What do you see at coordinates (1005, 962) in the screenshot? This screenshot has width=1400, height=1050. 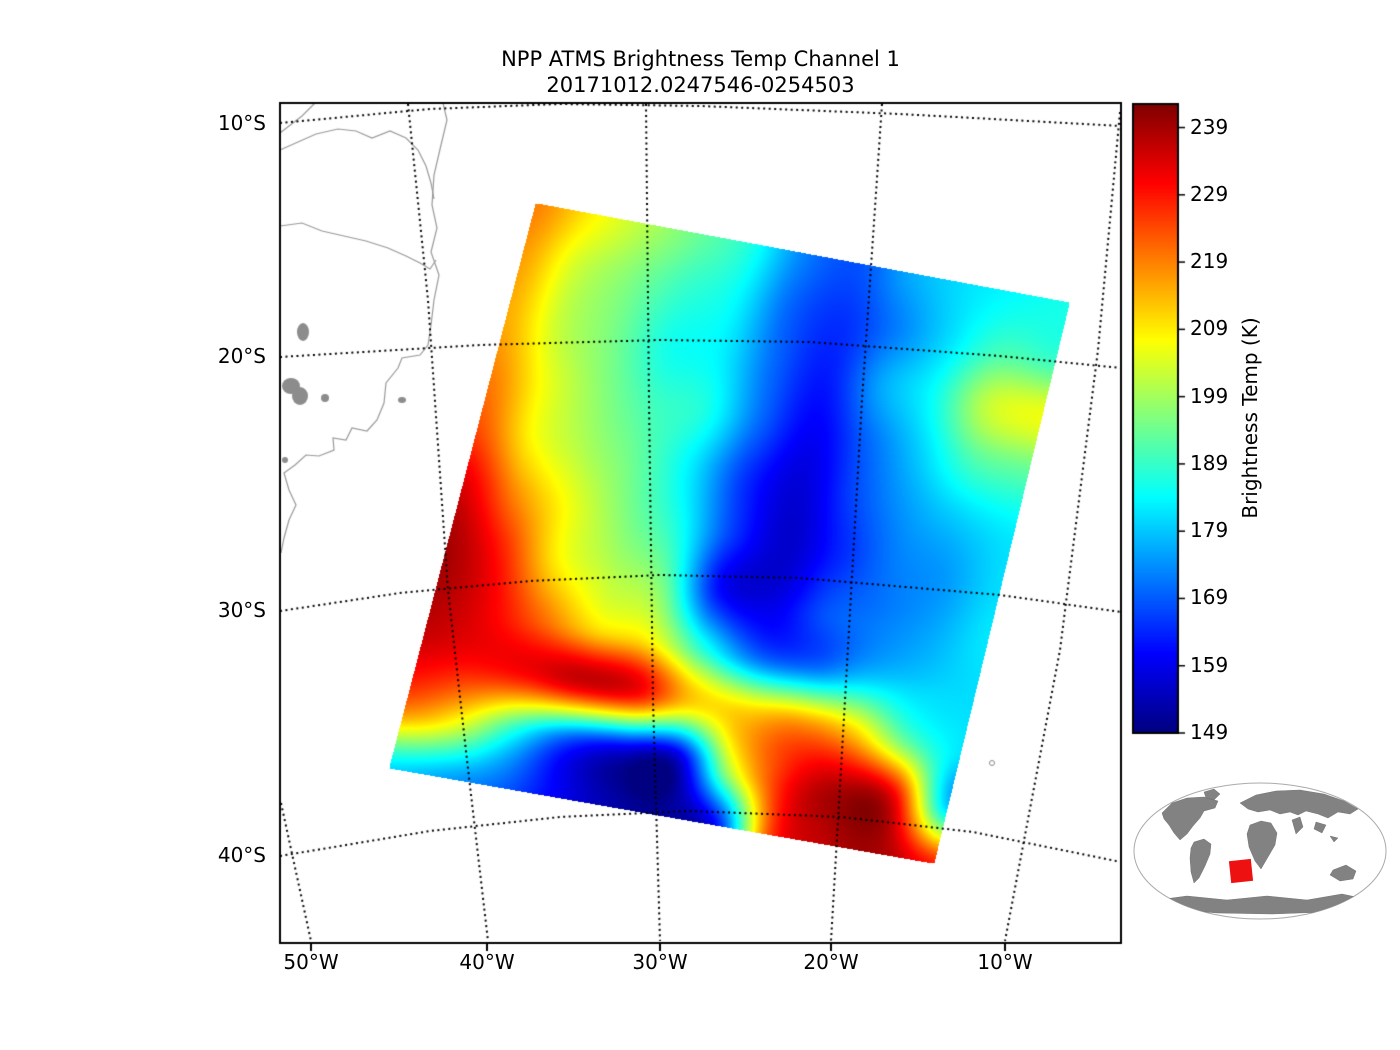 I see `lon-tick-label: 10°W` at bounding box center [1005, 962].